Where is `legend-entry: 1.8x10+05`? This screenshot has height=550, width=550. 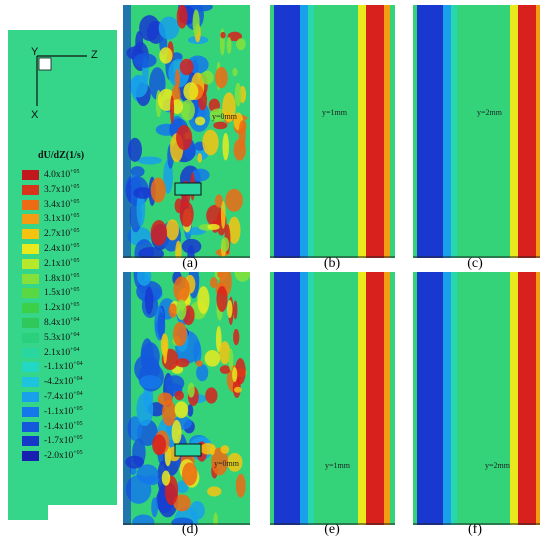 legend-entry: 1.8x10+05 is located at coordinates (82, 278).